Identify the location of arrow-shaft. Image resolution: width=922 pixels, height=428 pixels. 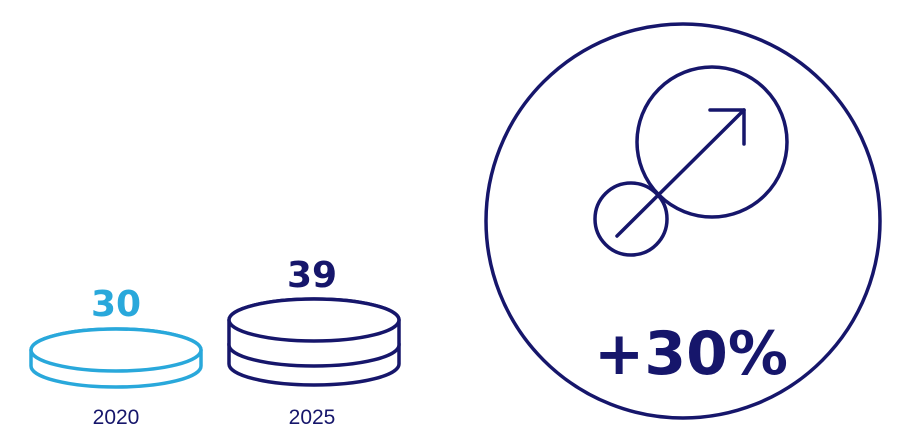
(680, 173).